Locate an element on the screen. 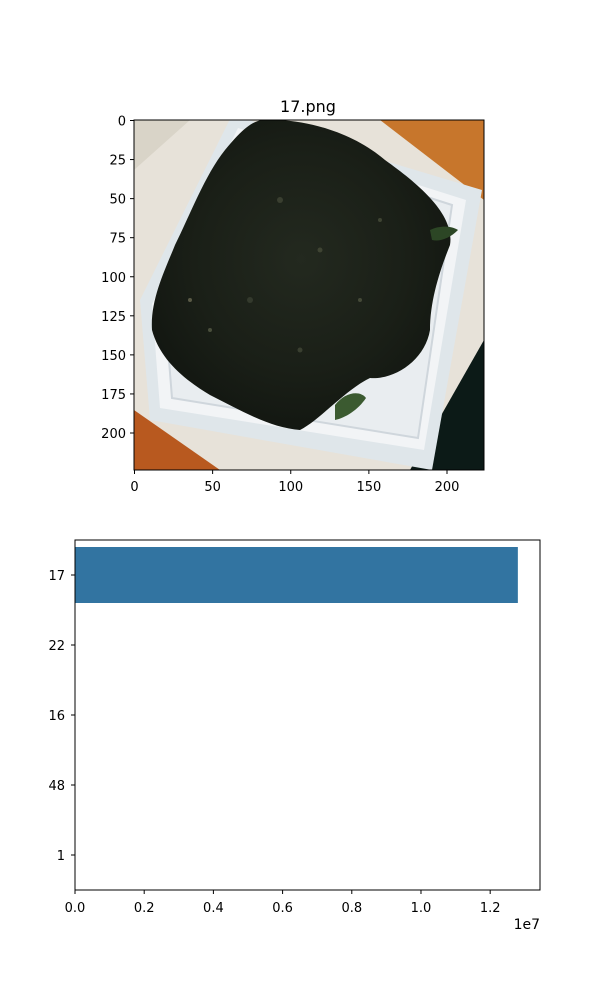 This screenshot has height=1000, width=600. bar-x-tick-label: 1.2 is located at coordinates (490, 908).